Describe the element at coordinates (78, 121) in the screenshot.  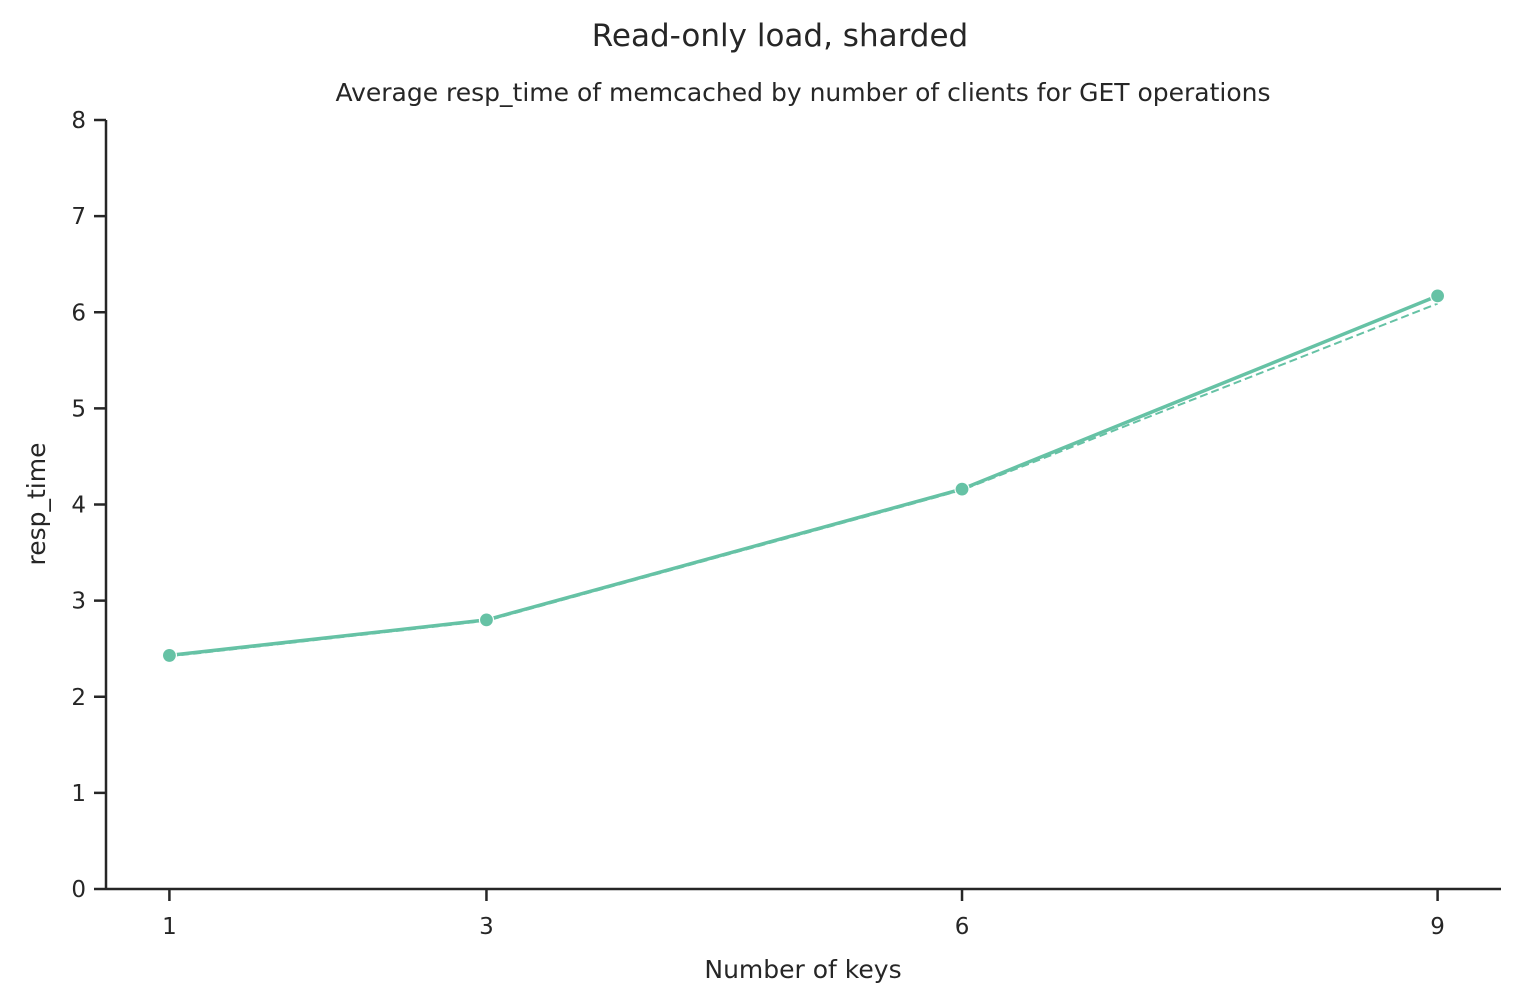
I see `y-tick-label: 8` at that location.